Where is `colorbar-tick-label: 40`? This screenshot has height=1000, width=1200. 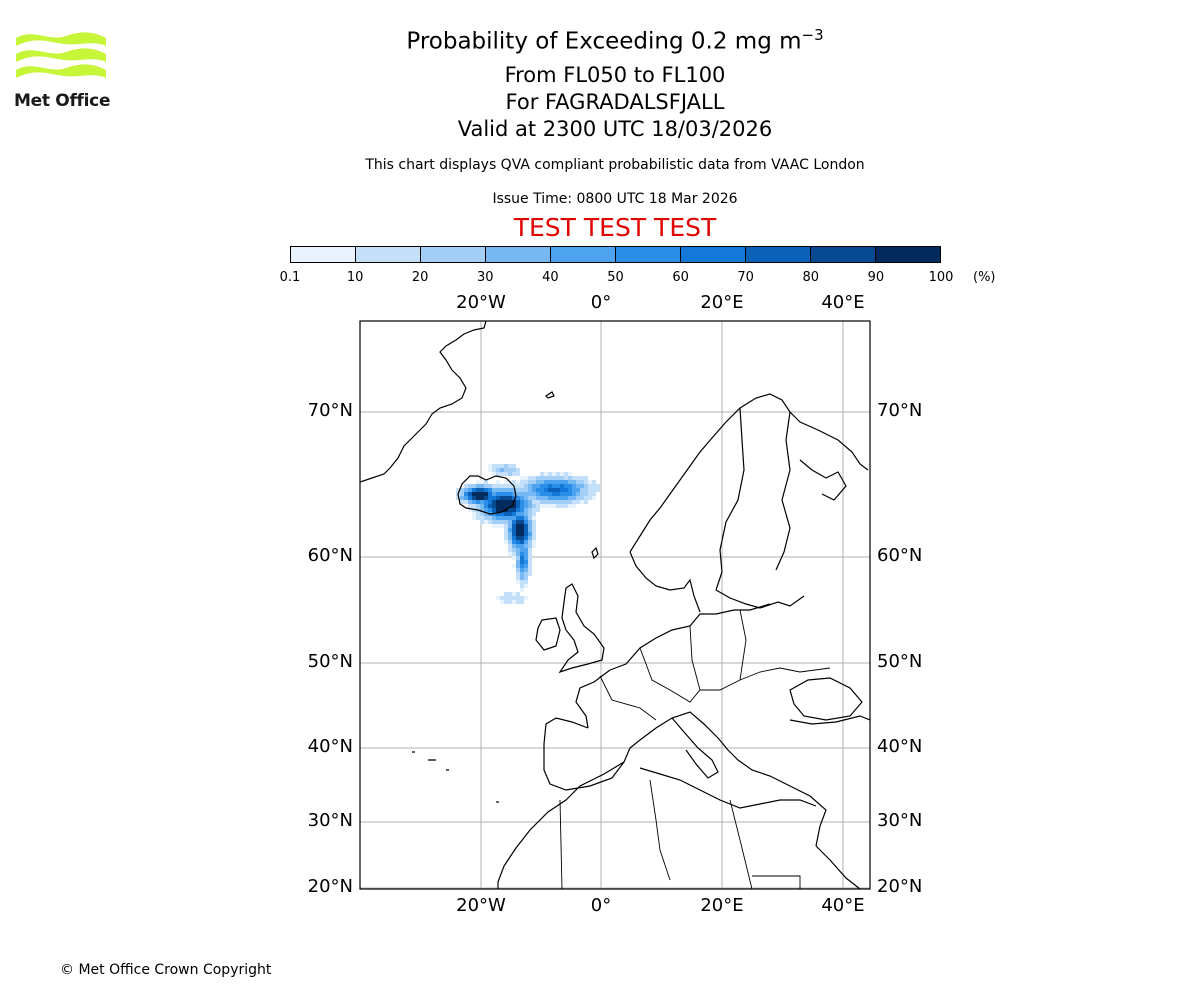
colorbar-tick-label: 40 is located at coordinates (550, 277).